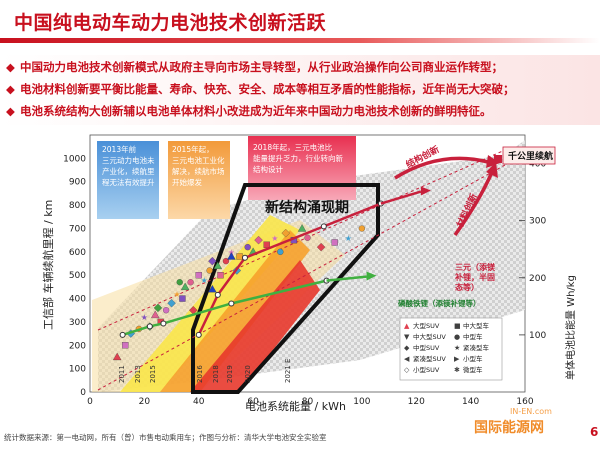 Image resolution: width=600 pixels, height=450 pixels. Describe the element at coordinates (531, 411) in the screenshot. I see `watermark-sub: IN-EN.com` at that location.